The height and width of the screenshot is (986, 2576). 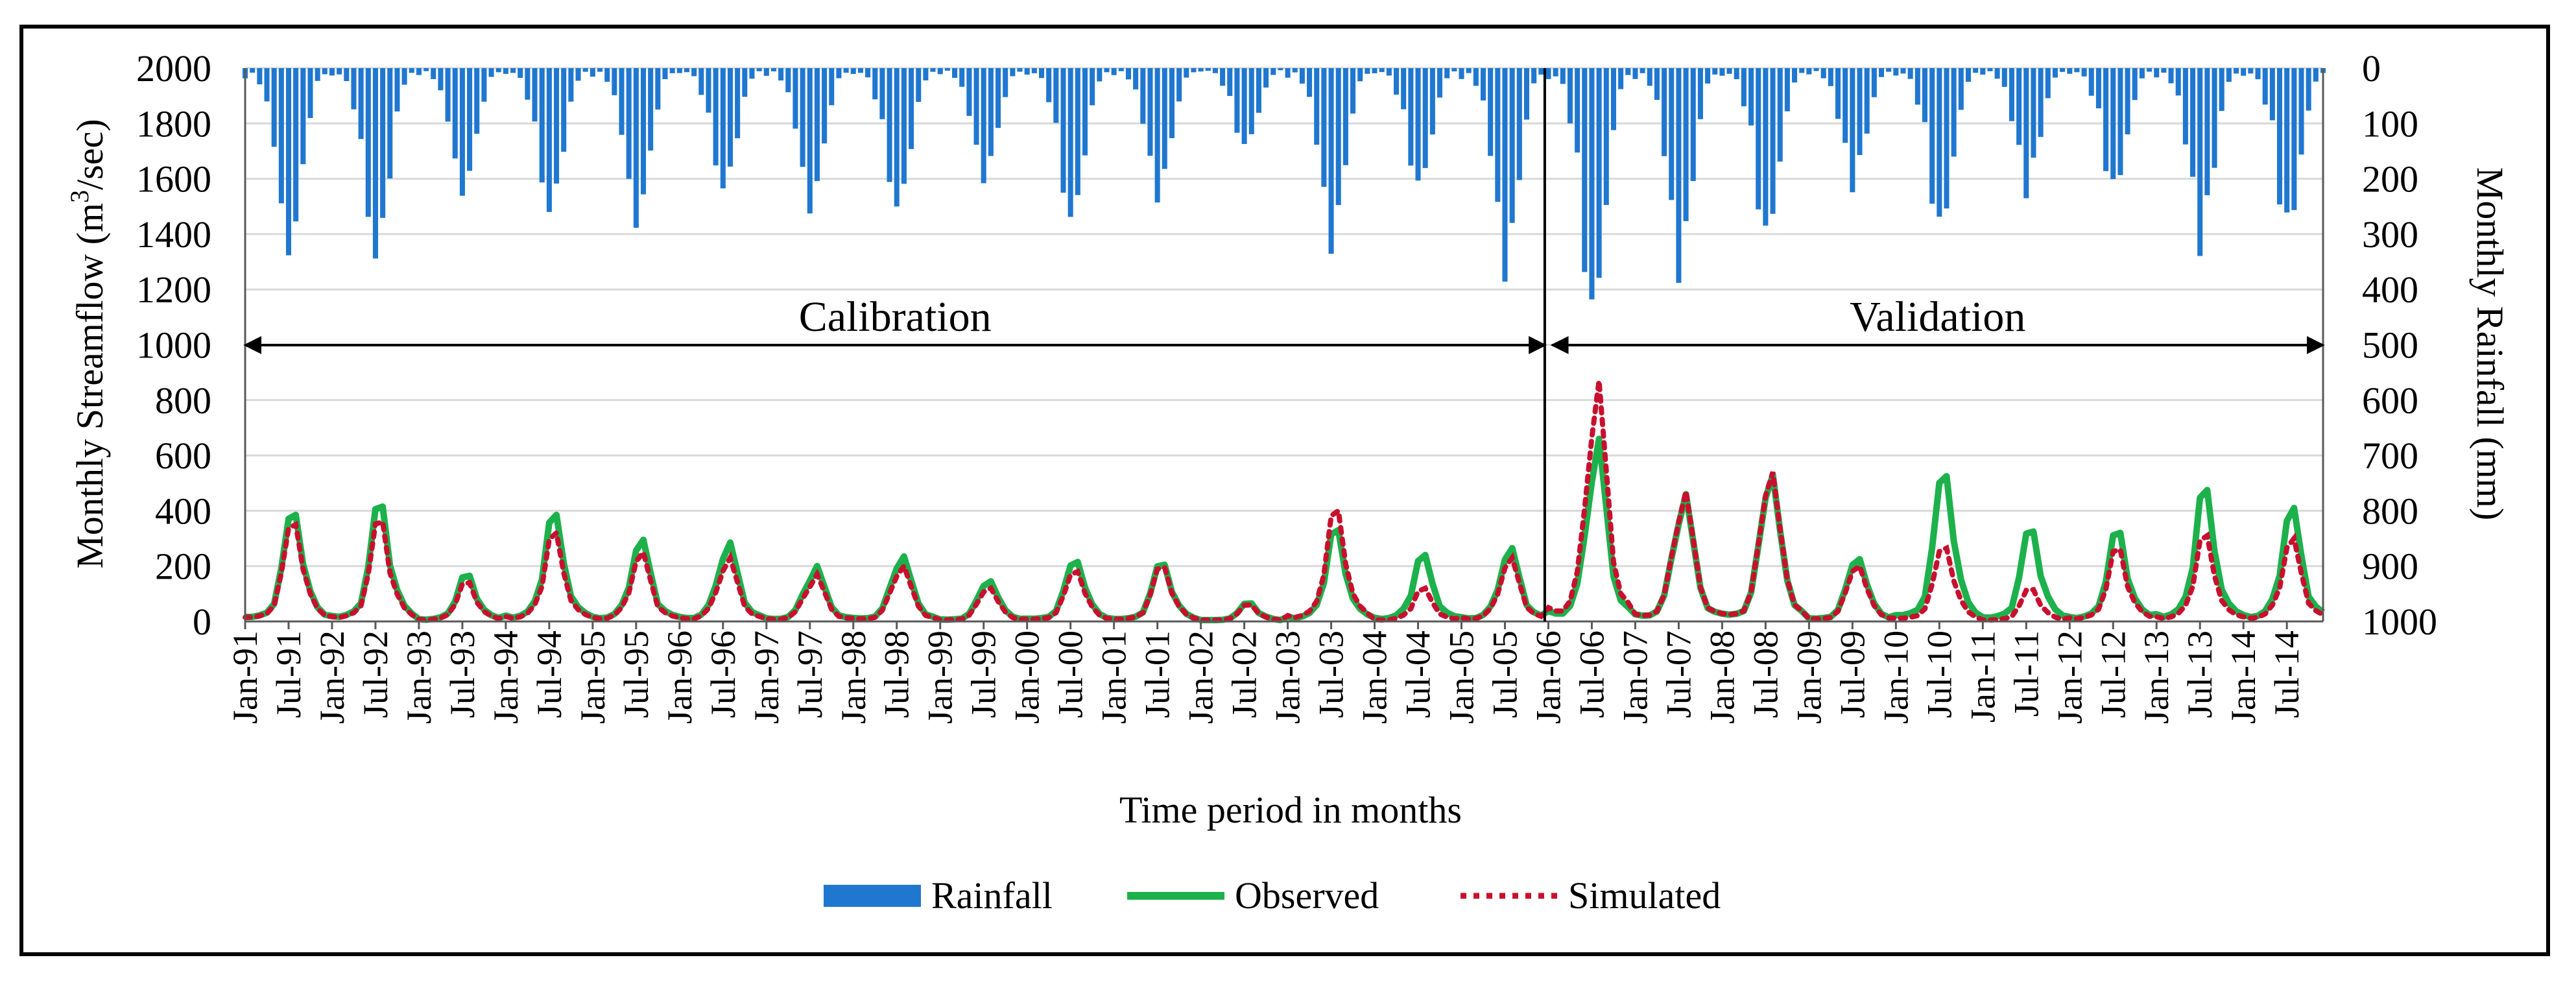 What do you see at coordinates (419, 678) in the screenshot?
I see `x-tick-label: Jan-93` at bounding box center [419, 678].